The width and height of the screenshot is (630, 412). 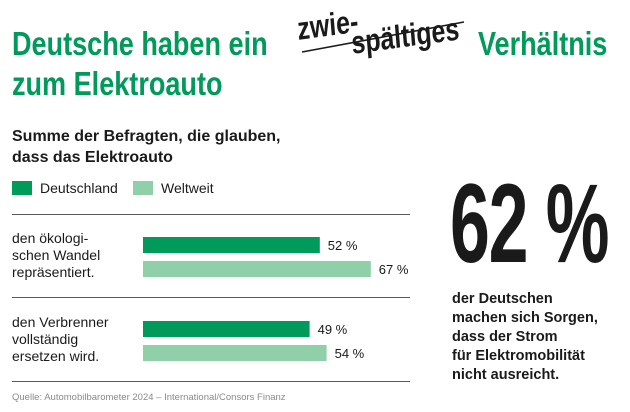 I want to click on value-label-weltweit-2: 54 %, so click(x=350, y=353).